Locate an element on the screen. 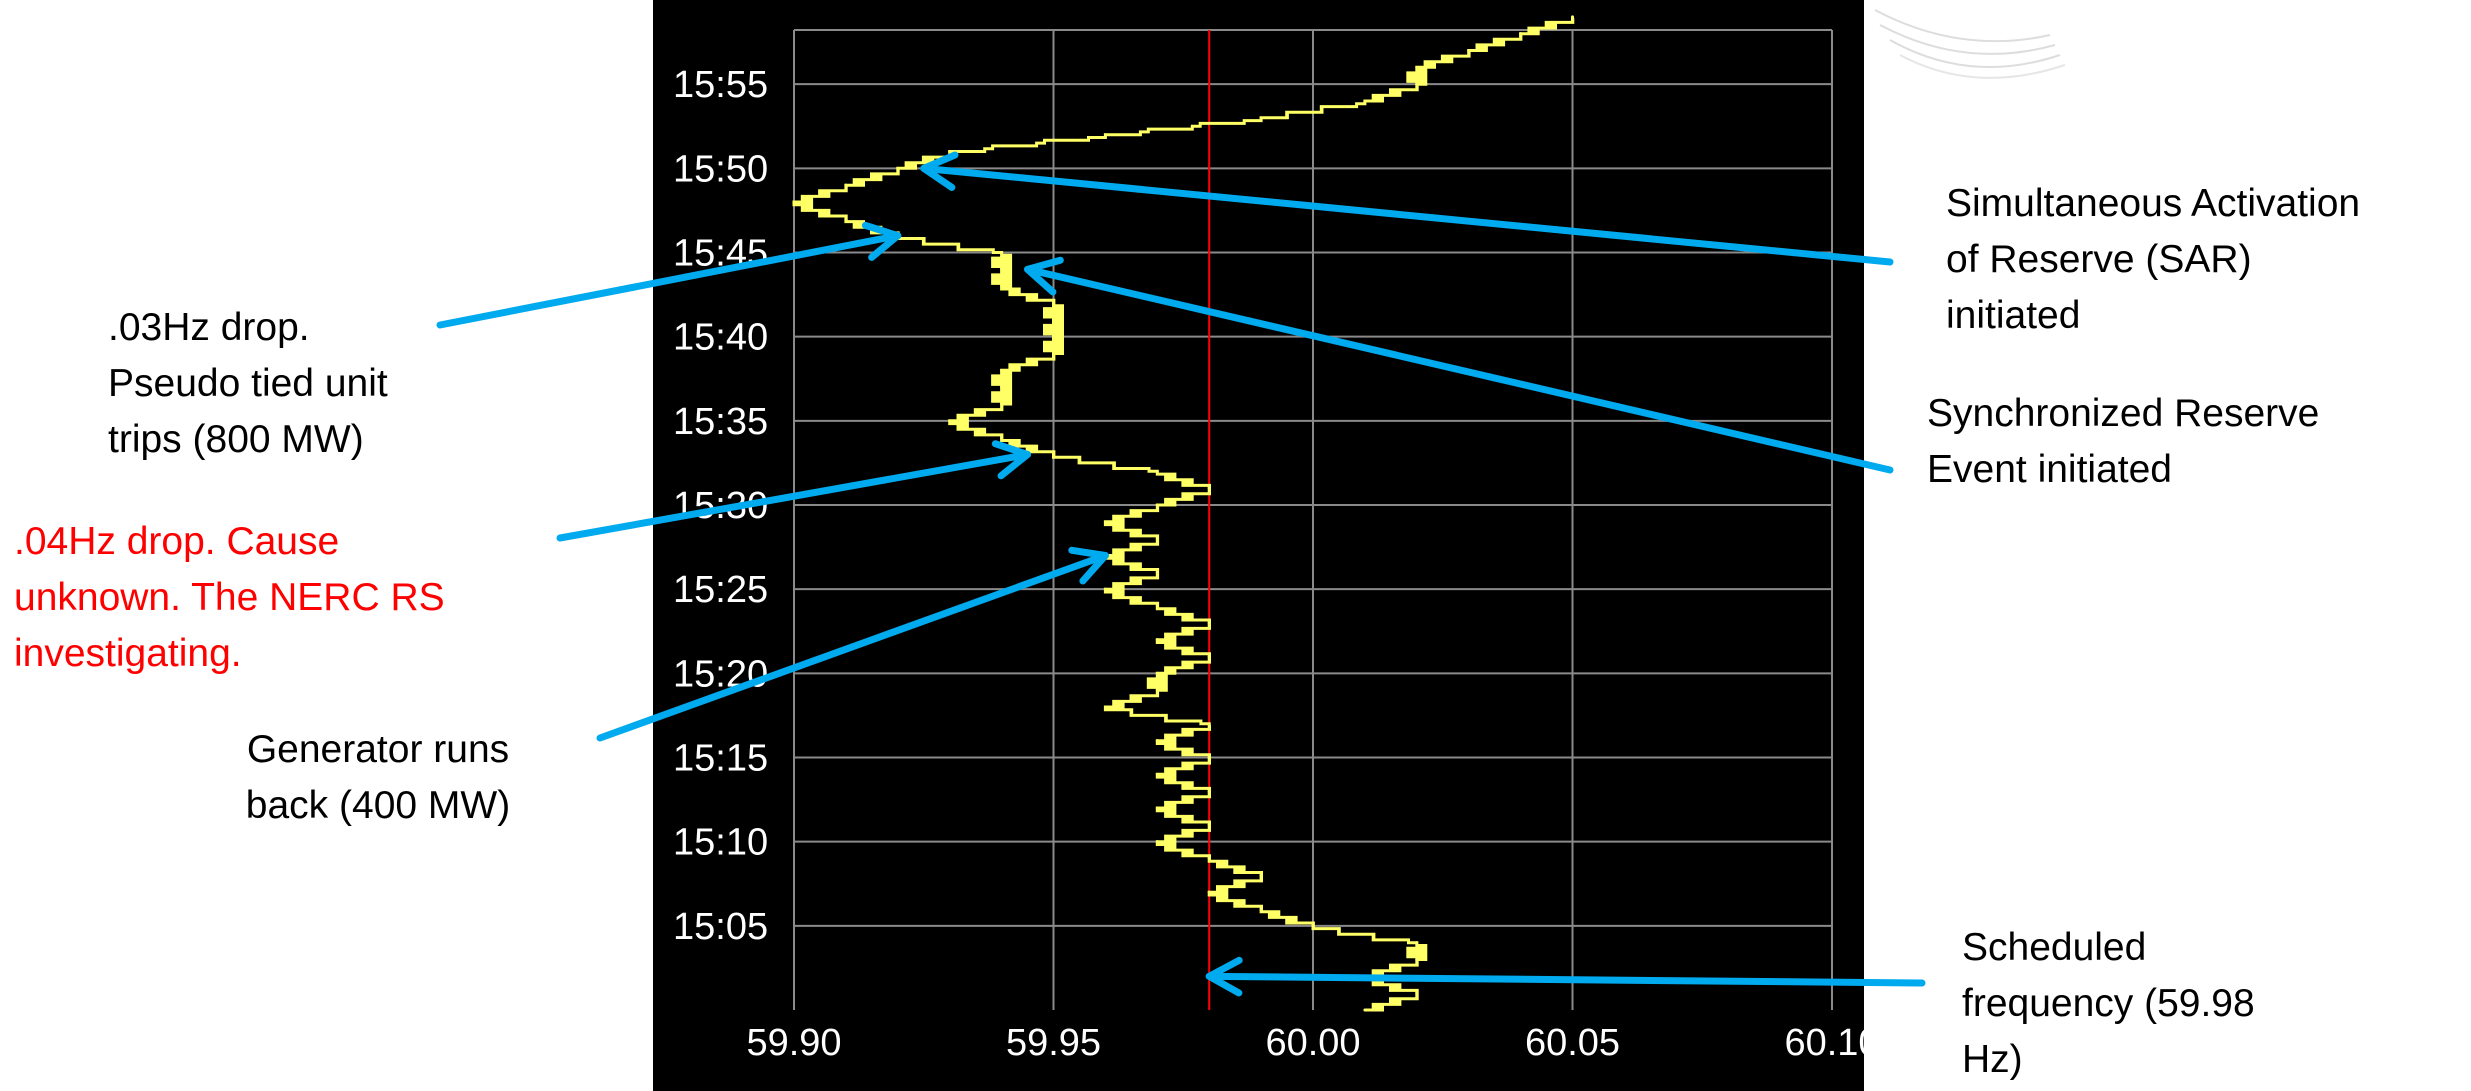 The height and width of the screenshot is (1091, 2471). x-tick-label: 59.95 is located at coordinates (1053, 1043).